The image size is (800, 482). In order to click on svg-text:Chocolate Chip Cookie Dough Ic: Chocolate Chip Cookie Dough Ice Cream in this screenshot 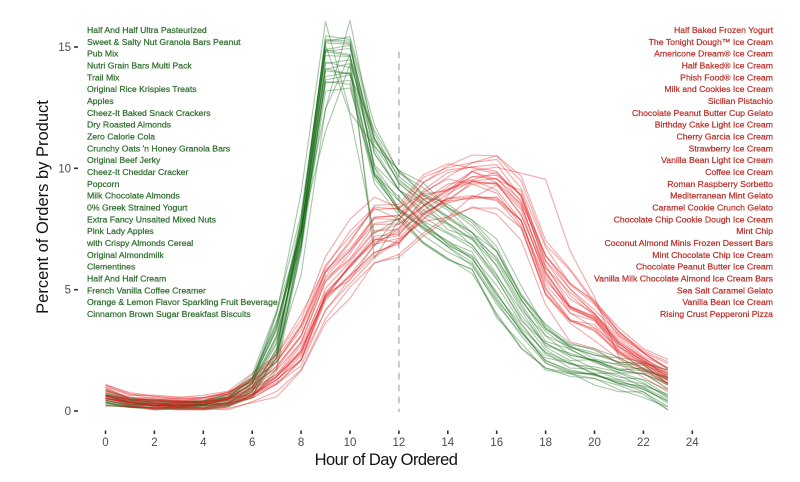, I will do `click(693, 219)`.